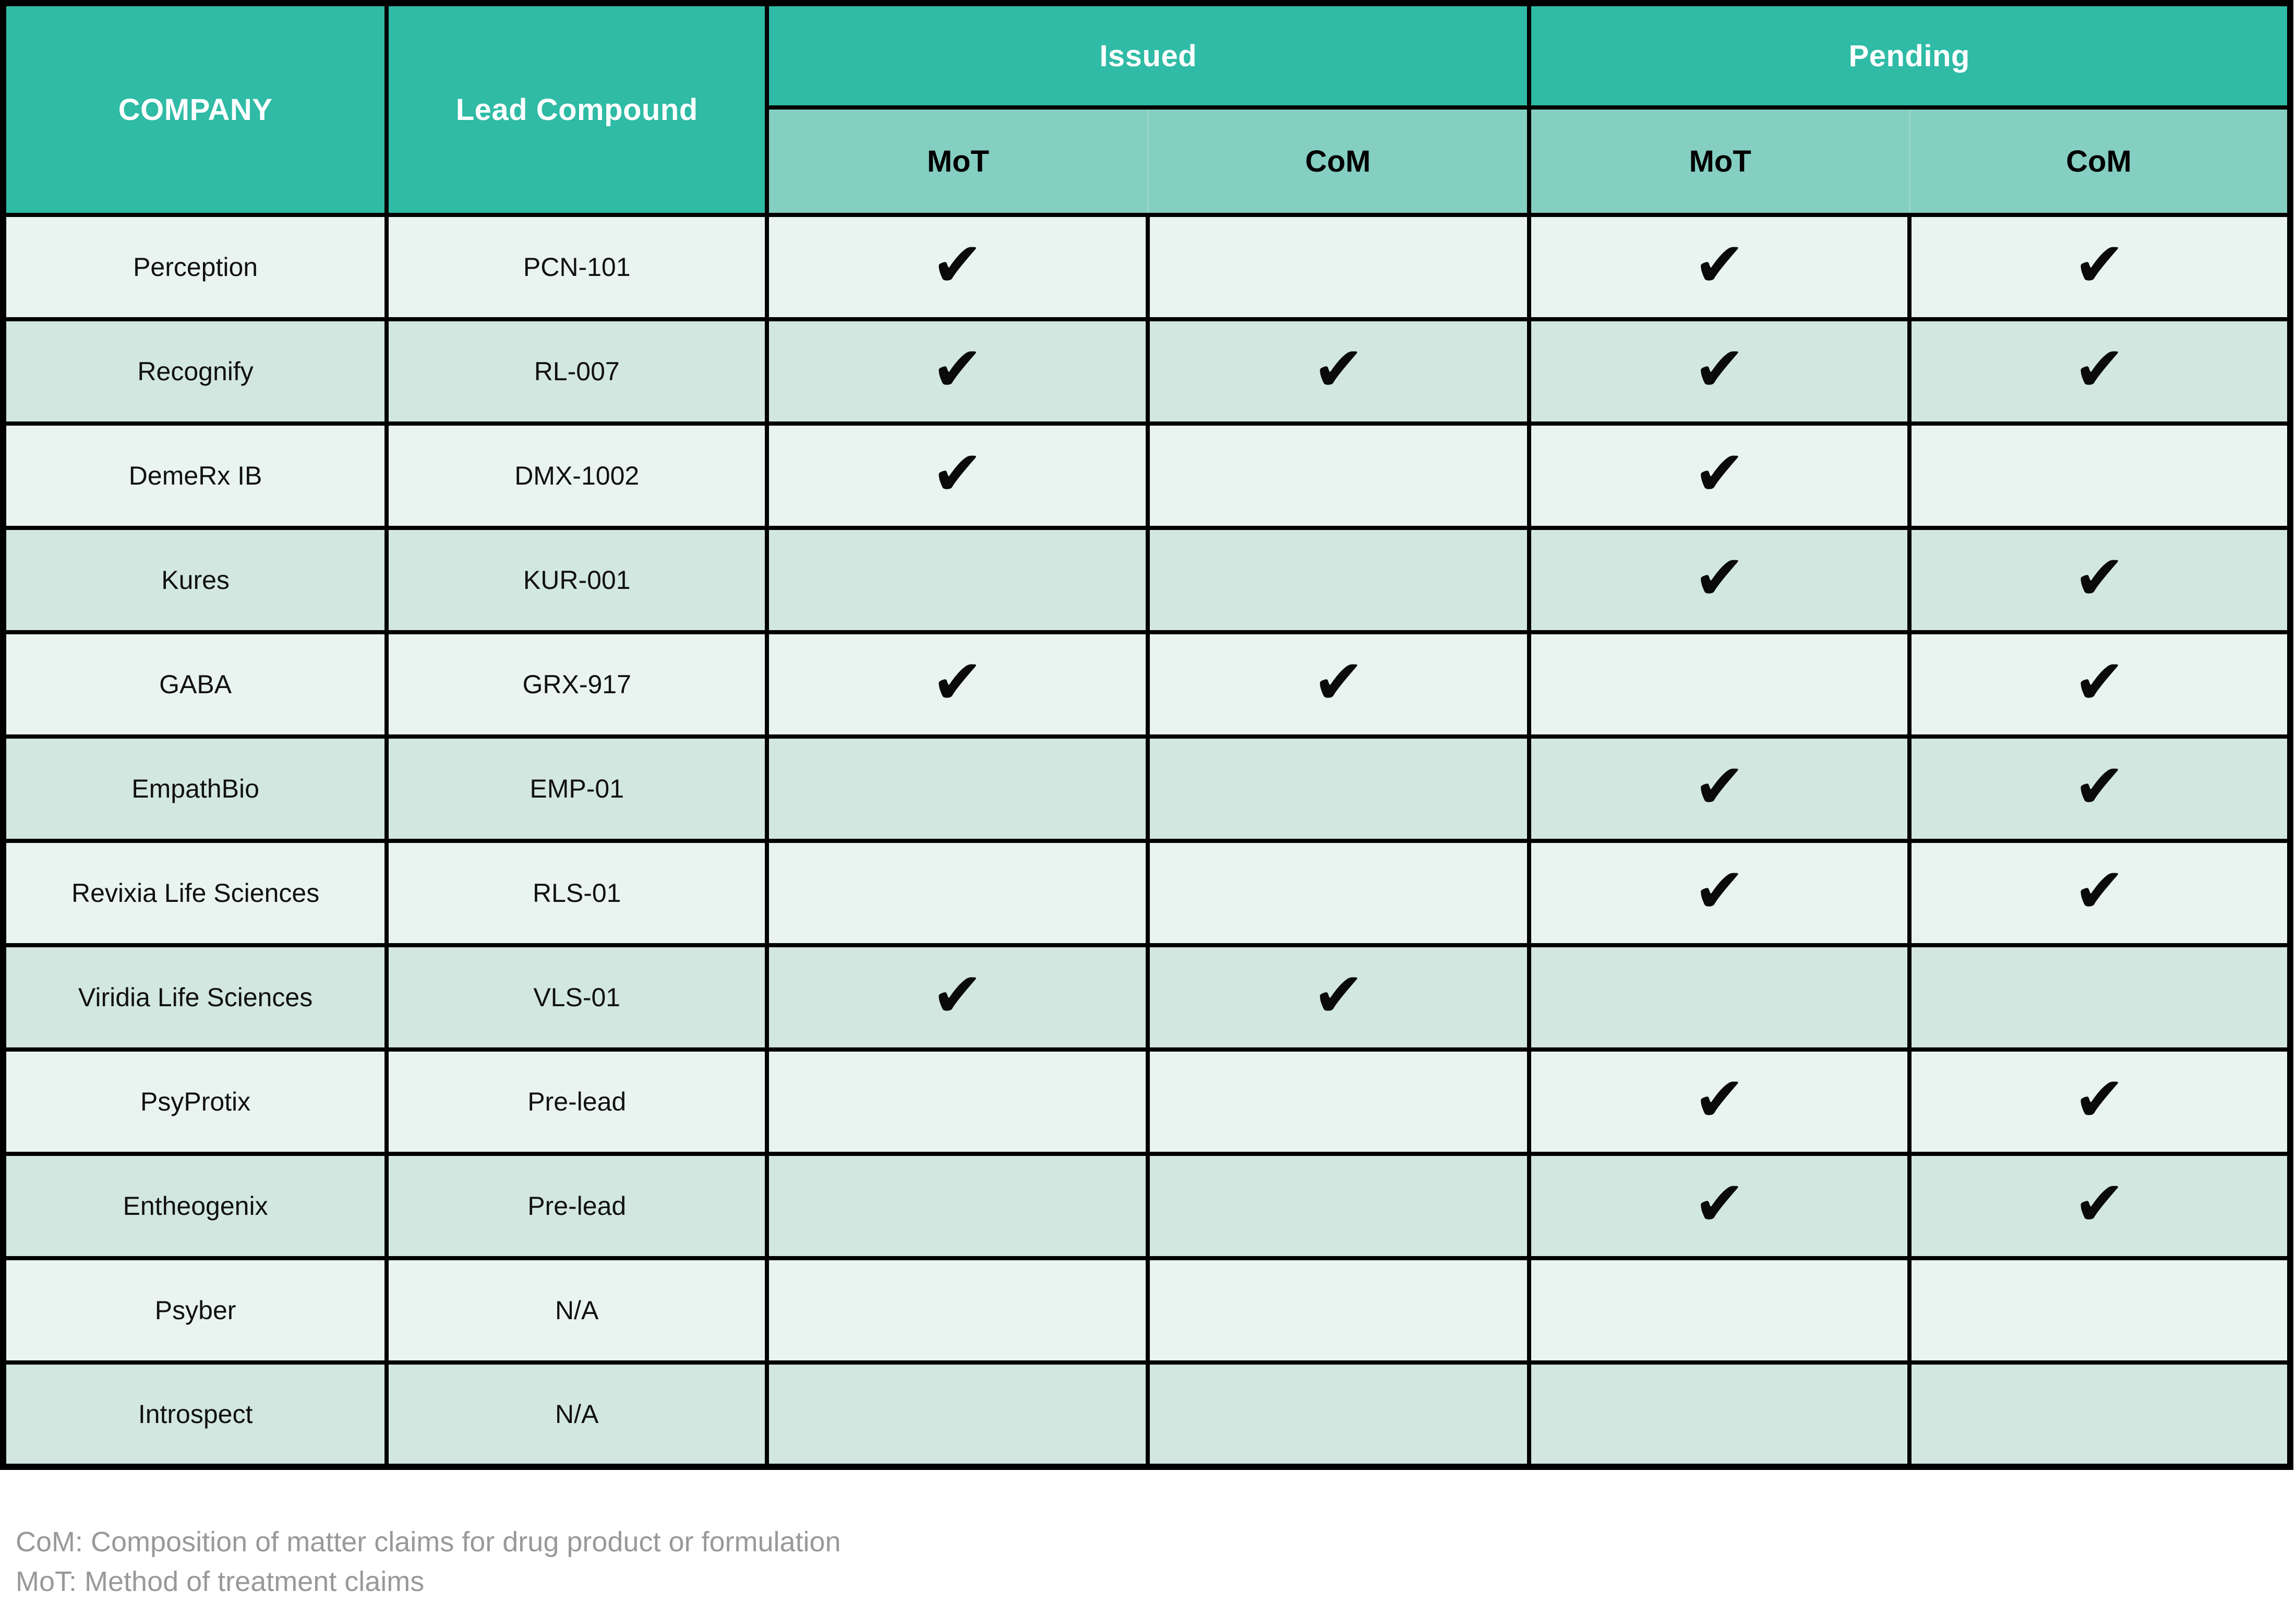  What do you see at coordinates (195, 997) in the screenshot?
I see `company-cell: Viridia Life Sciences` at bounding box center [195, 997].